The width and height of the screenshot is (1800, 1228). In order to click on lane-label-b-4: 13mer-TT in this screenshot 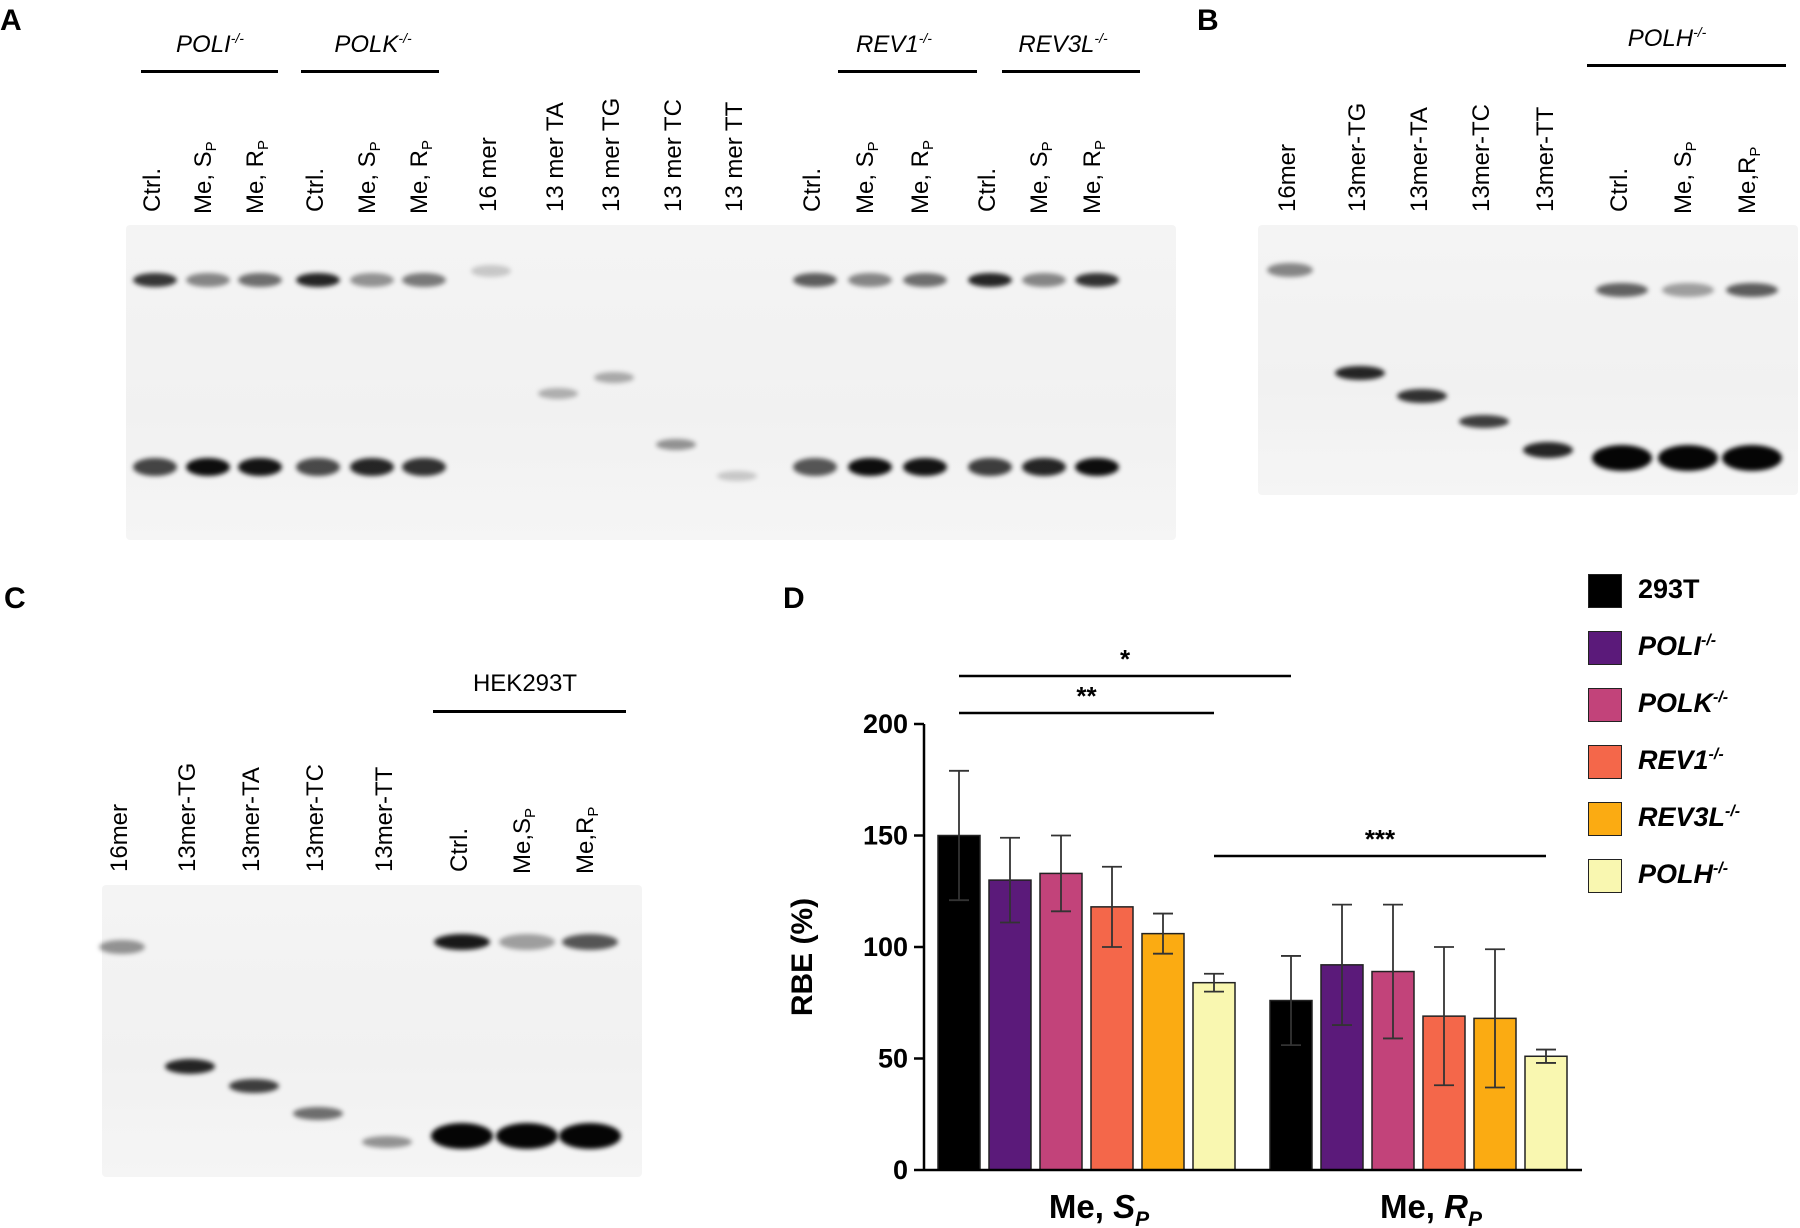, I will do `click(1546, 159)`.